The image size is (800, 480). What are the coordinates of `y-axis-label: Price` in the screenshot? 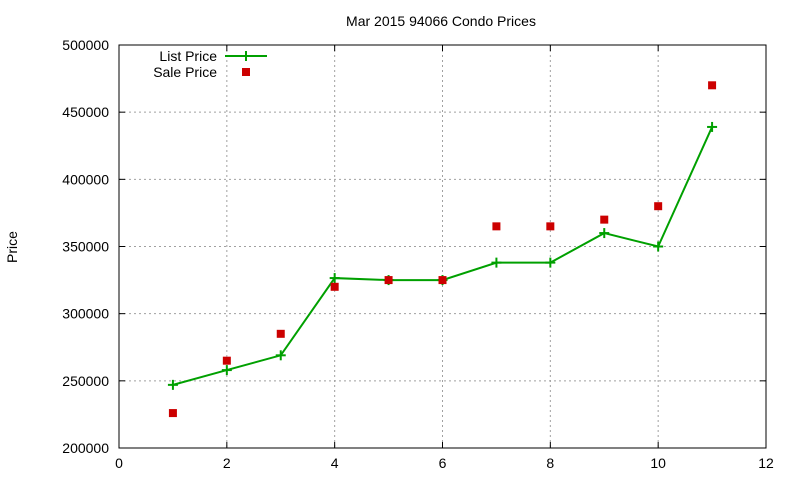 It's located at (12, 247).